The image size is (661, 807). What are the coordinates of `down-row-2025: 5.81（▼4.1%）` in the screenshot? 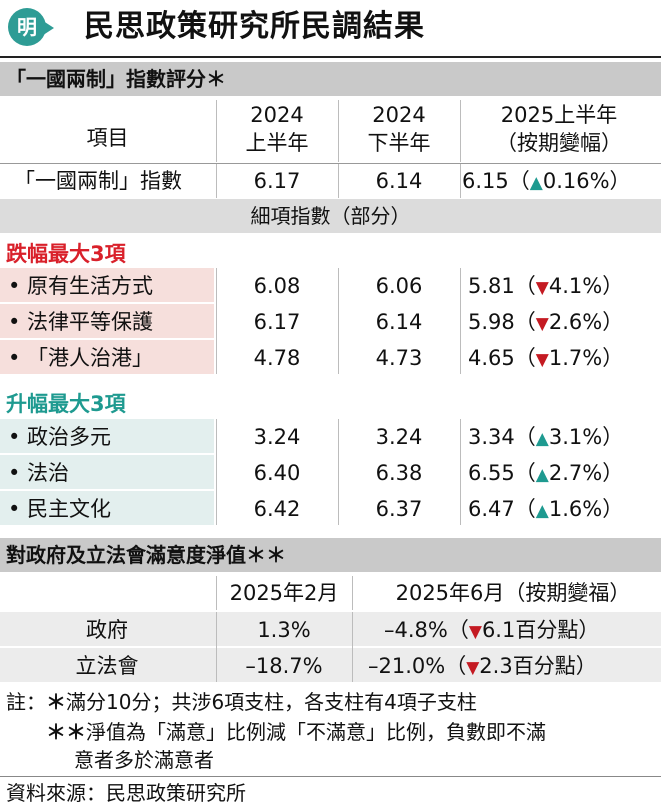 It's located at (563, 287).